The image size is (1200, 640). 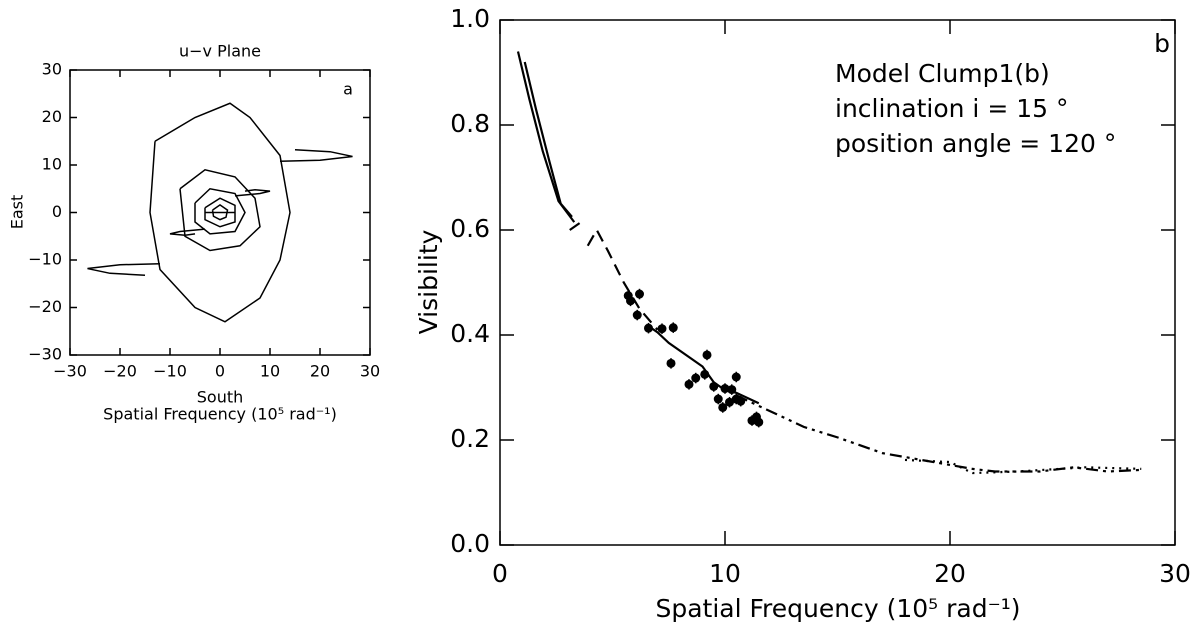 What do you see at coordinates (45, 306) in the screenshot?
I see `y-tick-label: −20` at bounding box center [45, 306].